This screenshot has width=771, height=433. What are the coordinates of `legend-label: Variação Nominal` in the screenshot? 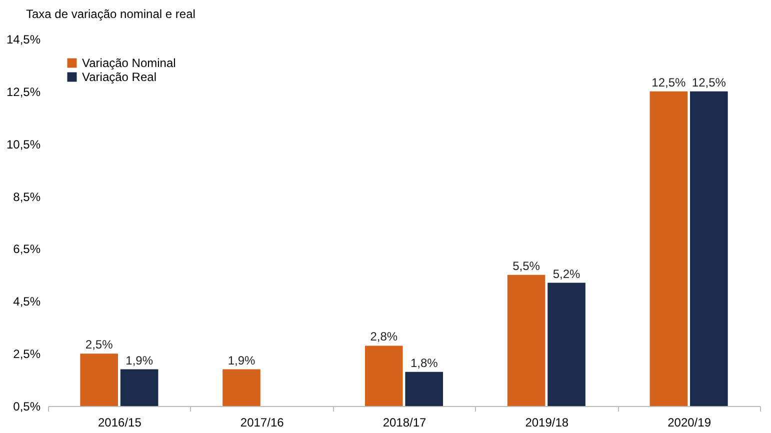 It's located at (129, 63).